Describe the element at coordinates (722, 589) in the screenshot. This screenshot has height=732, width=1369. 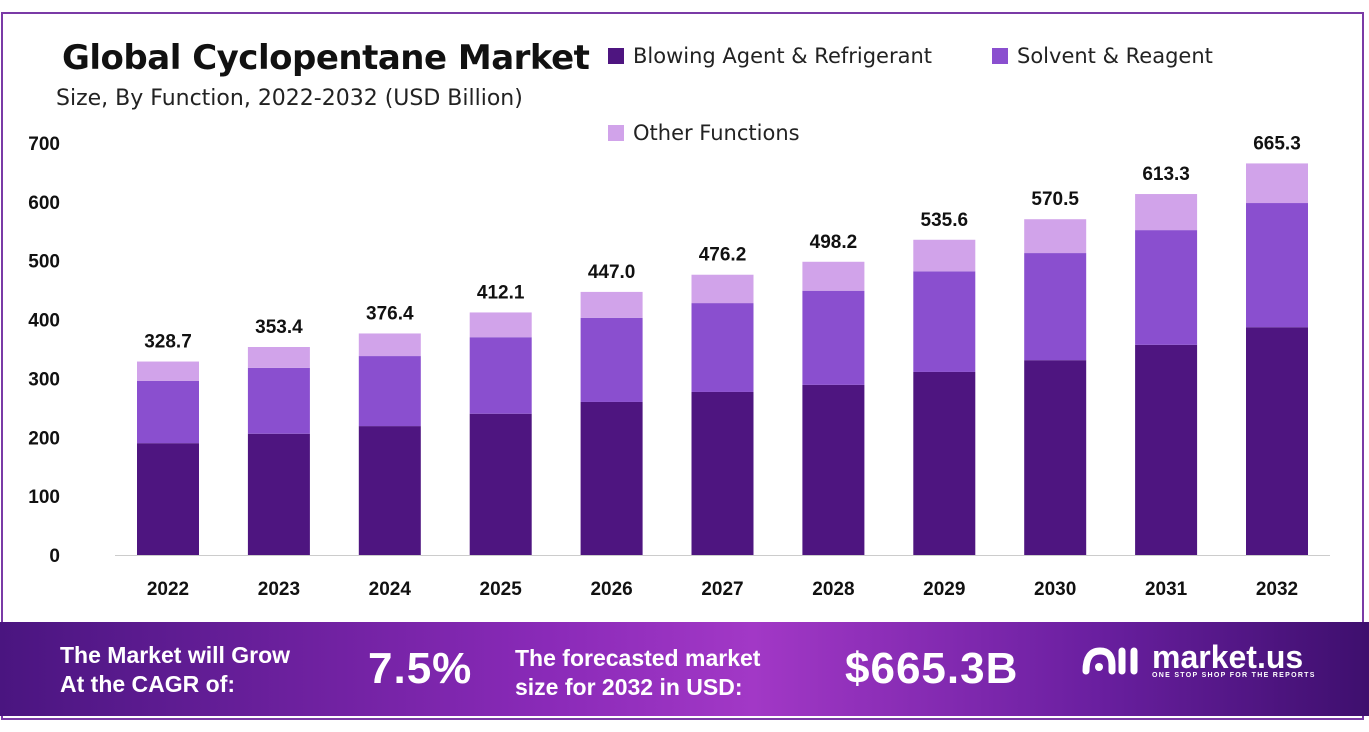
I see `x-tick-label: 2027` at that location.